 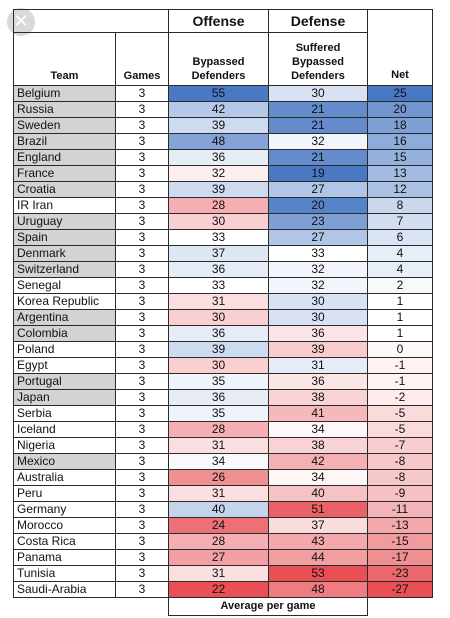 I want to click on bypassed-cell: 30, so click(x=218, y=221).